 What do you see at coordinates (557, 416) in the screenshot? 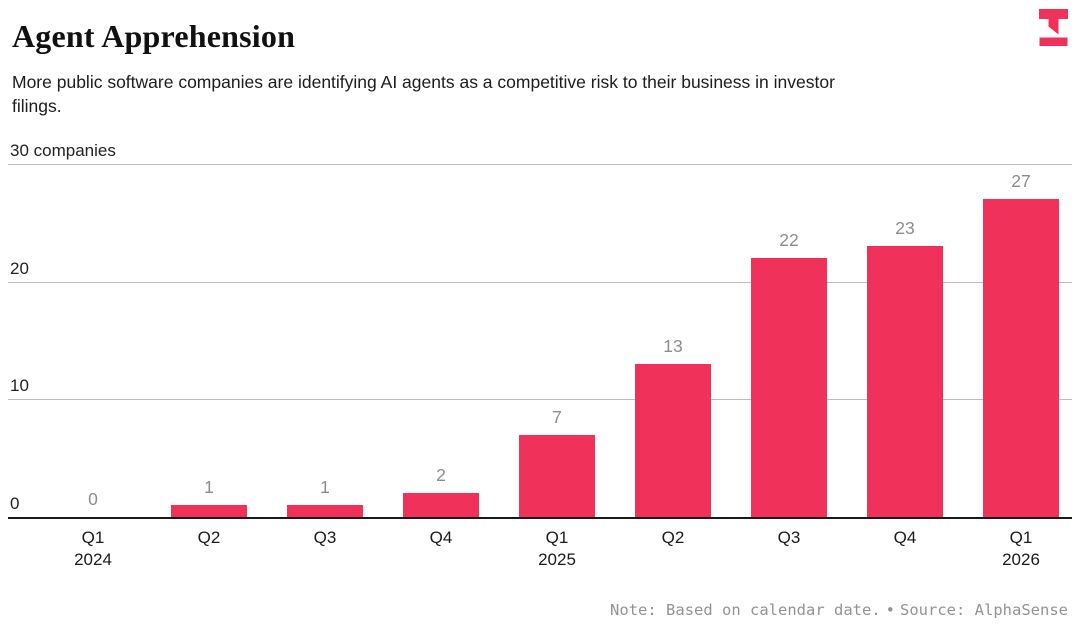
I see `value-label-q1-2025: 7` at bounding box center [557, 416].